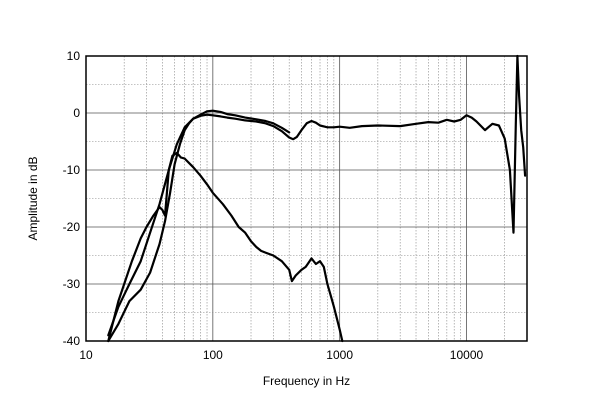 The width and height of the screenshot is (600, 406). What do you see at coordinates (467, 355) in the screenshot?
I see `x-tick-label: 10000` at bounding box center [467, 355].